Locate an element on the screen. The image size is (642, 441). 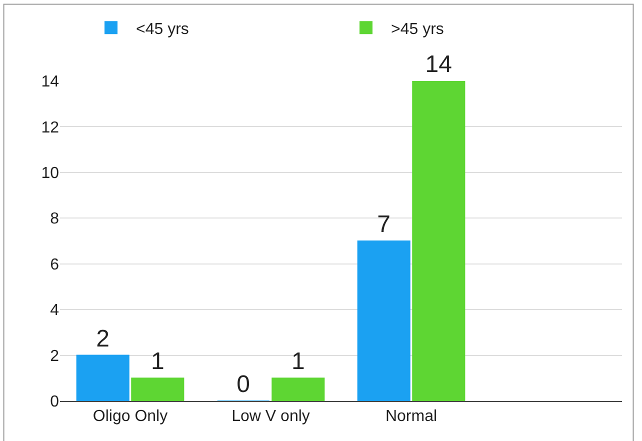
y-tick-label: 14 is located at coordinates (50, 82).